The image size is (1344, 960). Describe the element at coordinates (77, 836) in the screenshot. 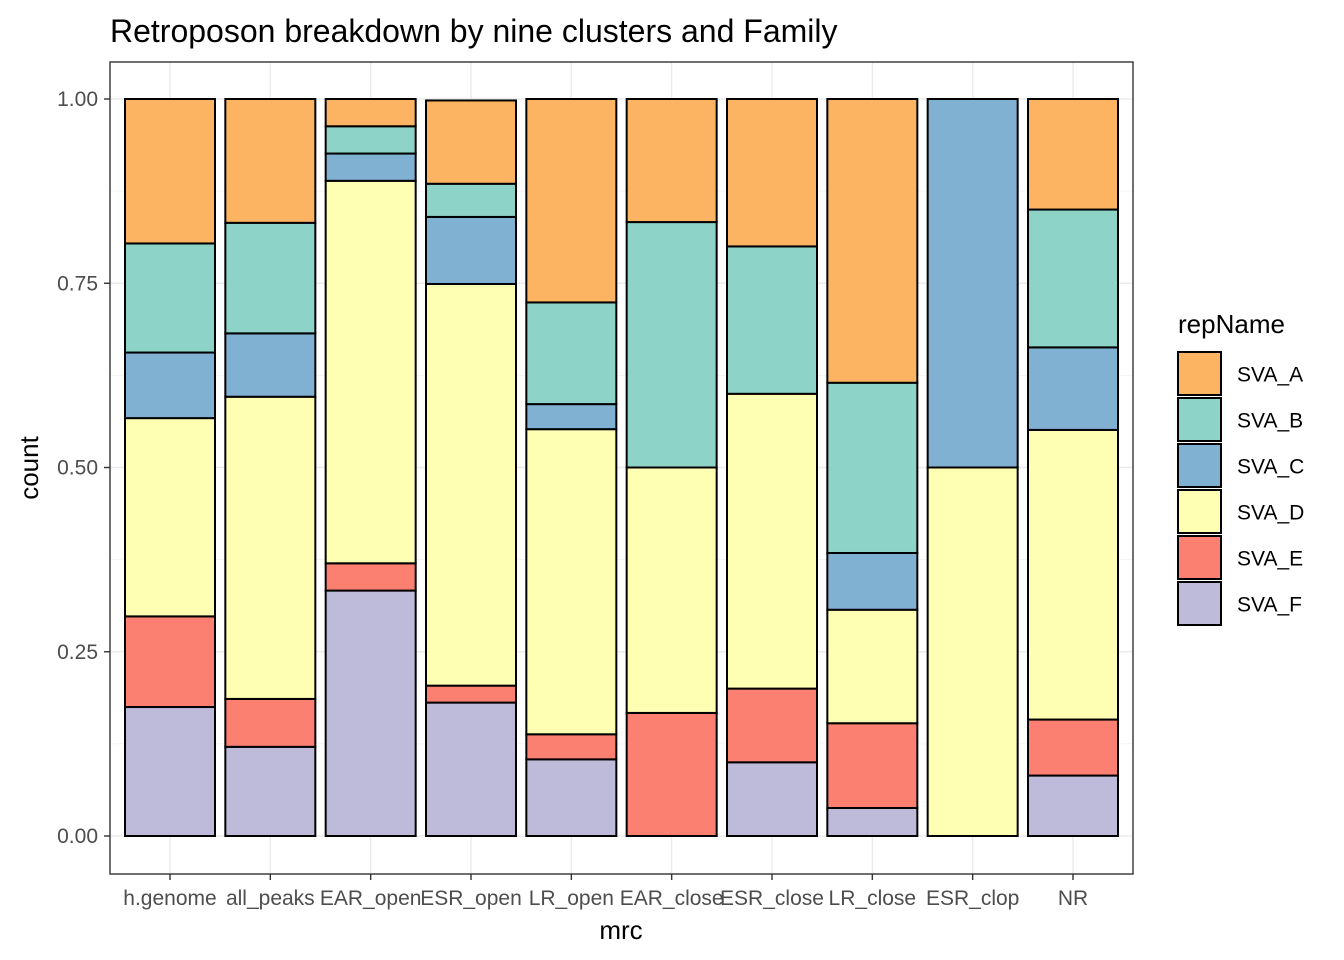

I see `y-tick-label: 0.00` at that location.